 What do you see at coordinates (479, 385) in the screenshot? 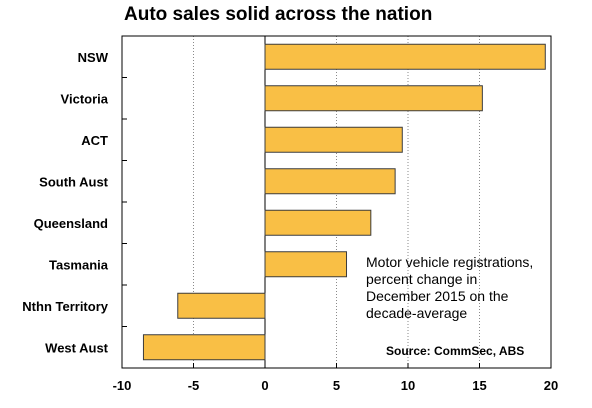
I see `x-tick-label: 15` at bounding box center [479, 385].